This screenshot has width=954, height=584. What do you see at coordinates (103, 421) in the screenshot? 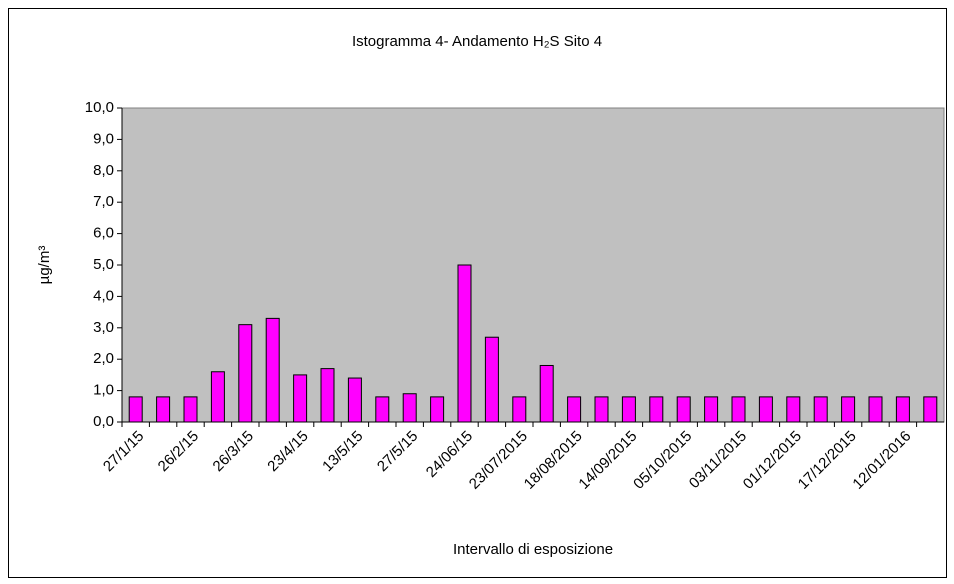
I see `y-tick-label: 0,0` at bounding box center [103, 421].